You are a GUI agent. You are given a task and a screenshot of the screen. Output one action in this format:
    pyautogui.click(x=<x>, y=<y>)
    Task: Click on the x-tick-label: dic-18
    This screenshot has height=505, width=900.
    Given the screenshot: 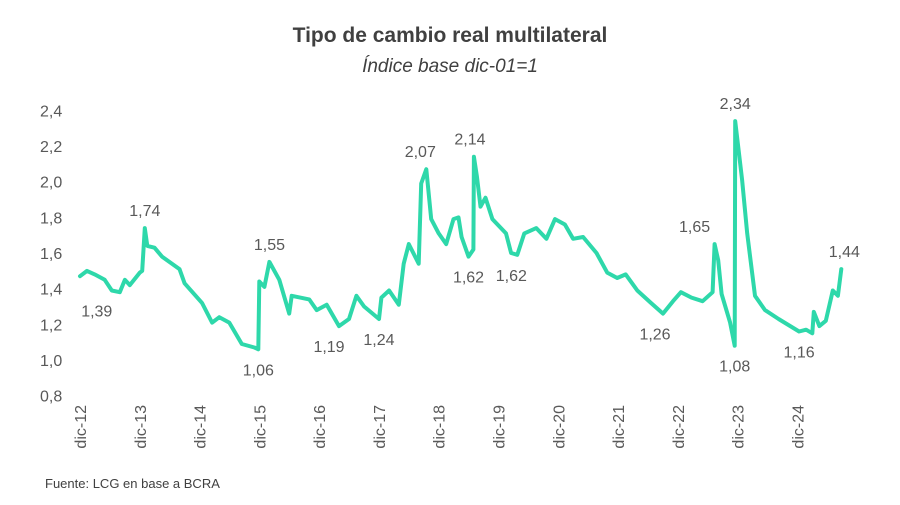 What is the action you would take?
    pyautogui.click(x=440, y=427)
    